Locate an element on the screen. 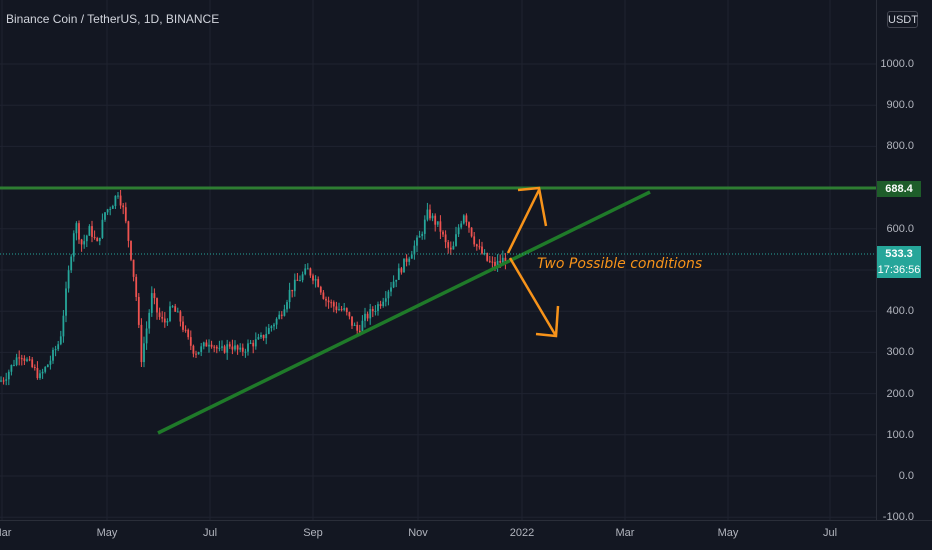 Image resolution: width=932 pixels, height=550 pixels. annotation-text: Two Possible conditions is located at coordinates (620, 264).